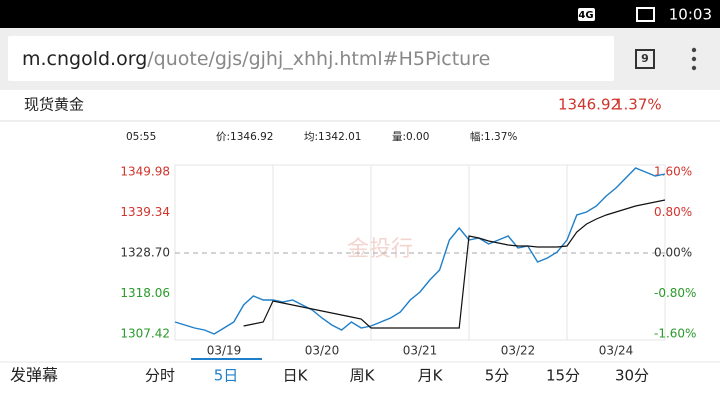 This screenshot has height=405, width=720. I want to click on info-item: 价:1346.92, so click(244, 137).